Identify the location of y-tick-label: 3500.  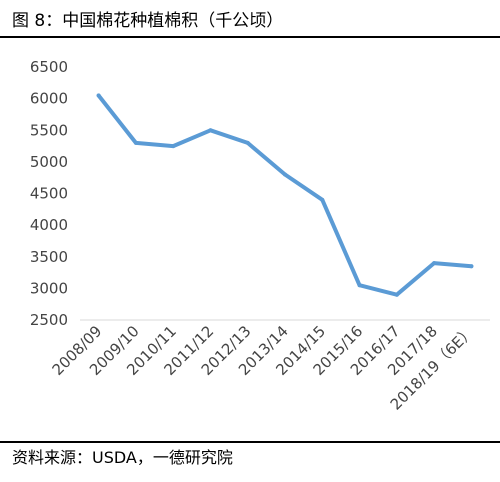
(49, 257).